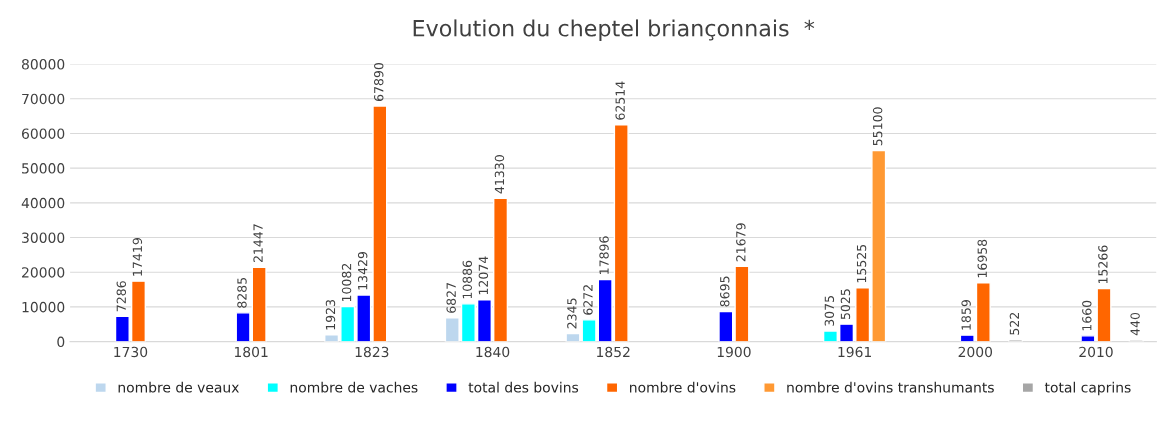 The height and width of the screenshot is (427, 1168). What do you see at coordinates (613, 352) in the screenshot?
I see `x-tick-label: 1852` at bounding box center [613, 352].